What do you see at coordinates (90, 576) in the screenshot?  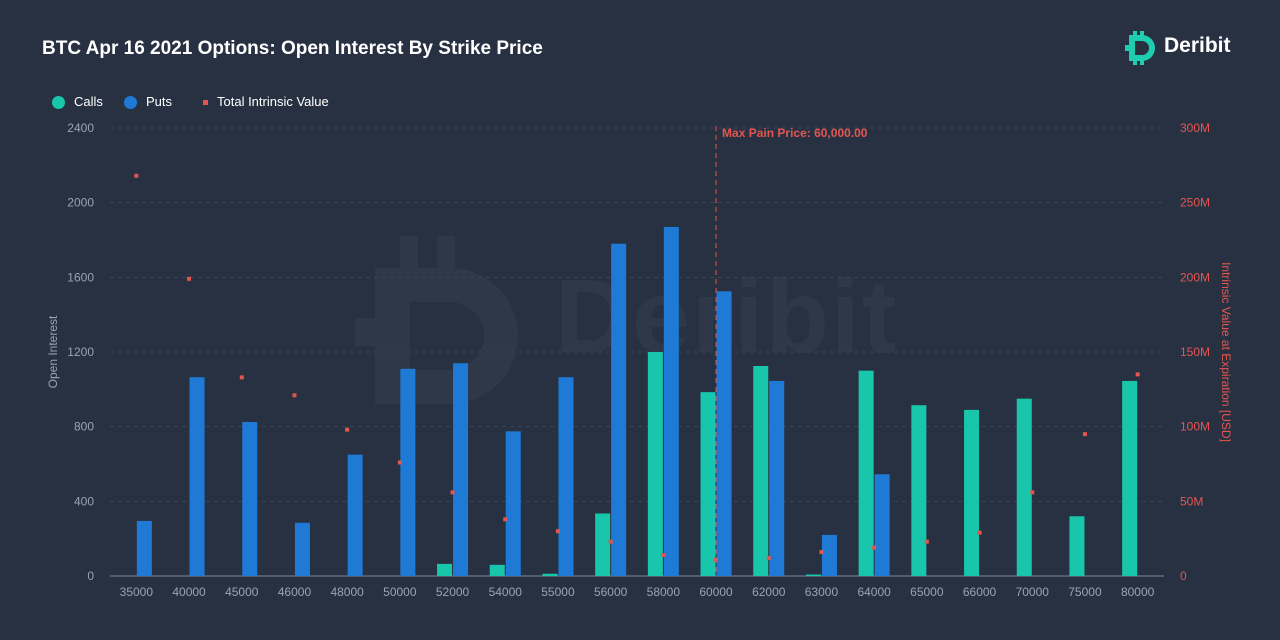 I see `y-tick-label: 0` at bounding box center [90, 576].